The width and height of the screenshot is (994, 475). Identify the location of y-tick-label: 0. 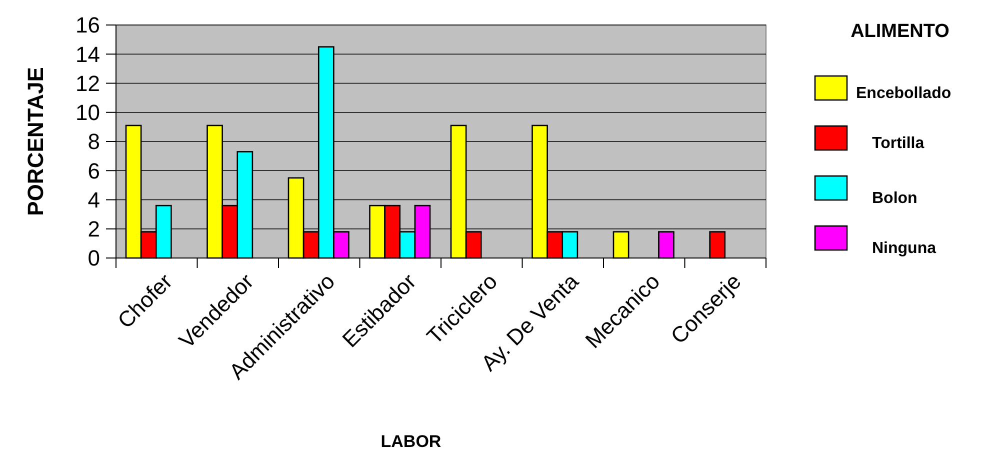
(94, 258).